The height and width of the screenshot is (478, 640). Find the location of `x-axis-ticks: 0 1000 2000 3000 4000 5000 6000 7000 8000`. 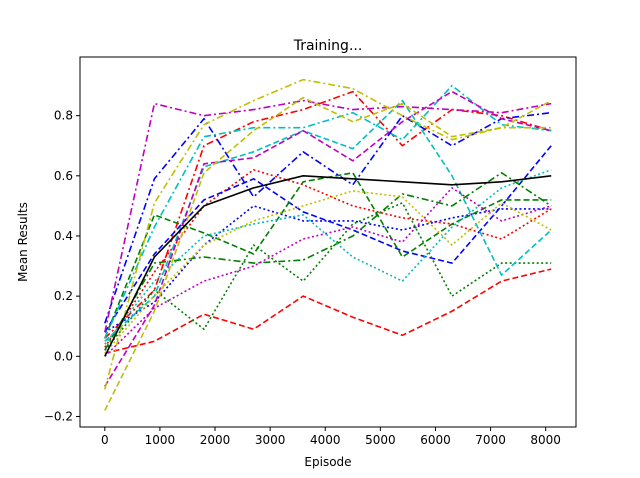

x-axis-ticks: 0 1000 2000 3000 4000 5000 6000 7000 8000 is located at coordinates (331, 437).